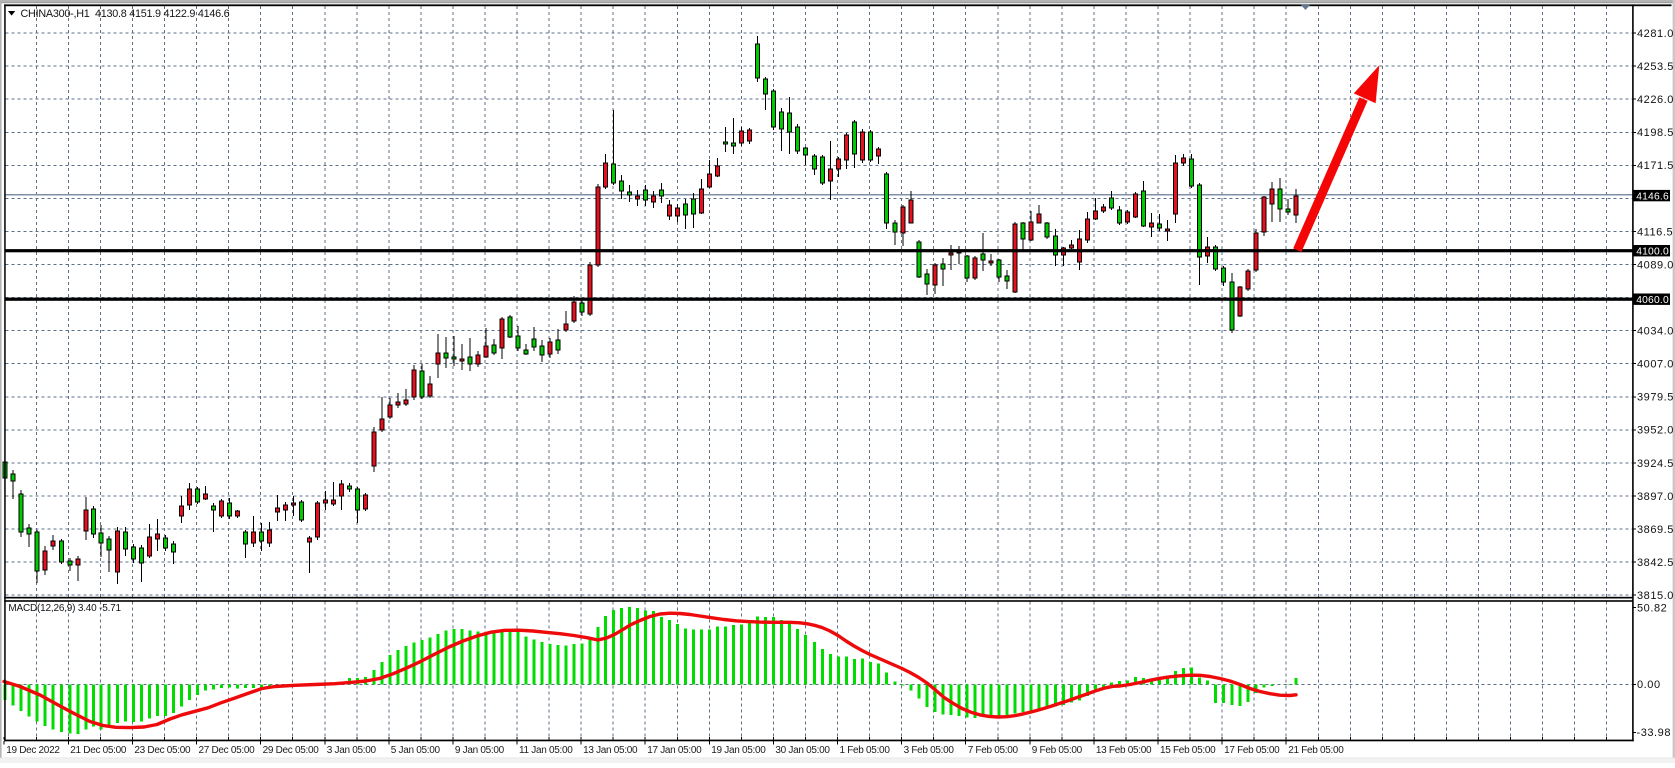  What do you see at coordinates (1655, 431) in the screenshot?
I see `svg-text: 3952.0` at bounding box center [1655, 431].